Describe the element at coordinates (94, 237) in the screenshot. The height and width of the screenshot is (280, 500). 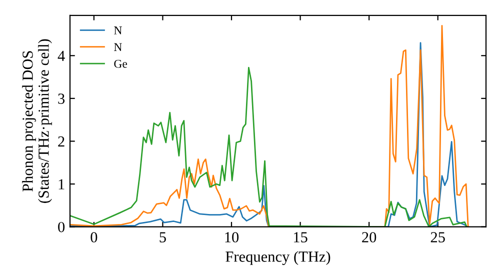
I see `x-tick-label: 0` at that location.